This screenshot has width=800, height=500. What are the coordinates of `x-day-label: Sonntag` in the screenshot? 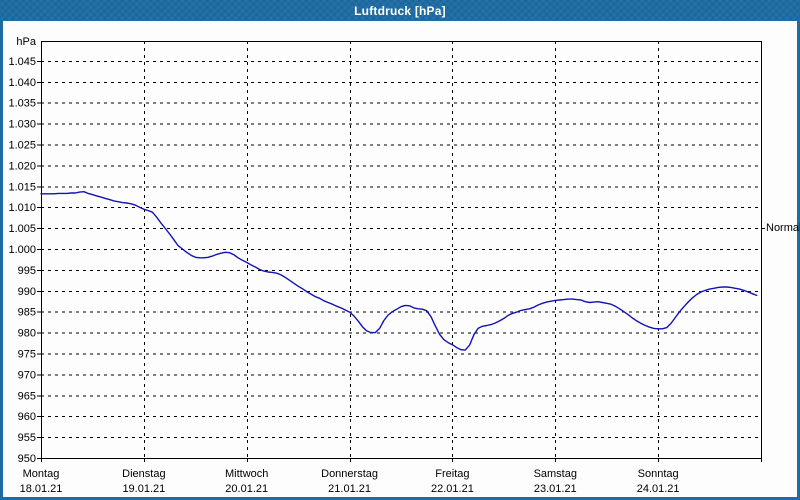 It's located at (658, 474).